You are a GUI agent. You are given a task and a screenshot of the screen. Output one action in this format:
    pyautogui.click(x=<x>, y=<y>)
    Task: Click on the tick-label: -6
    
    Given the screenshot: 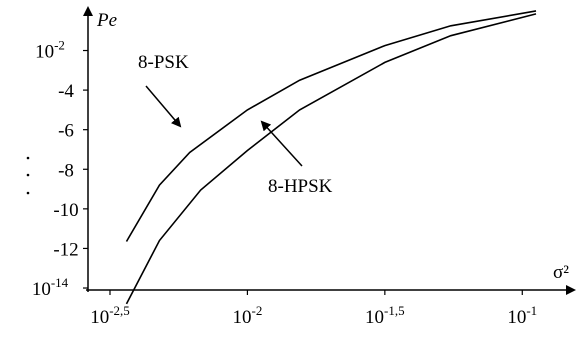 What is the action you would take?
    pyautogui.click(x=66, y=131)
    